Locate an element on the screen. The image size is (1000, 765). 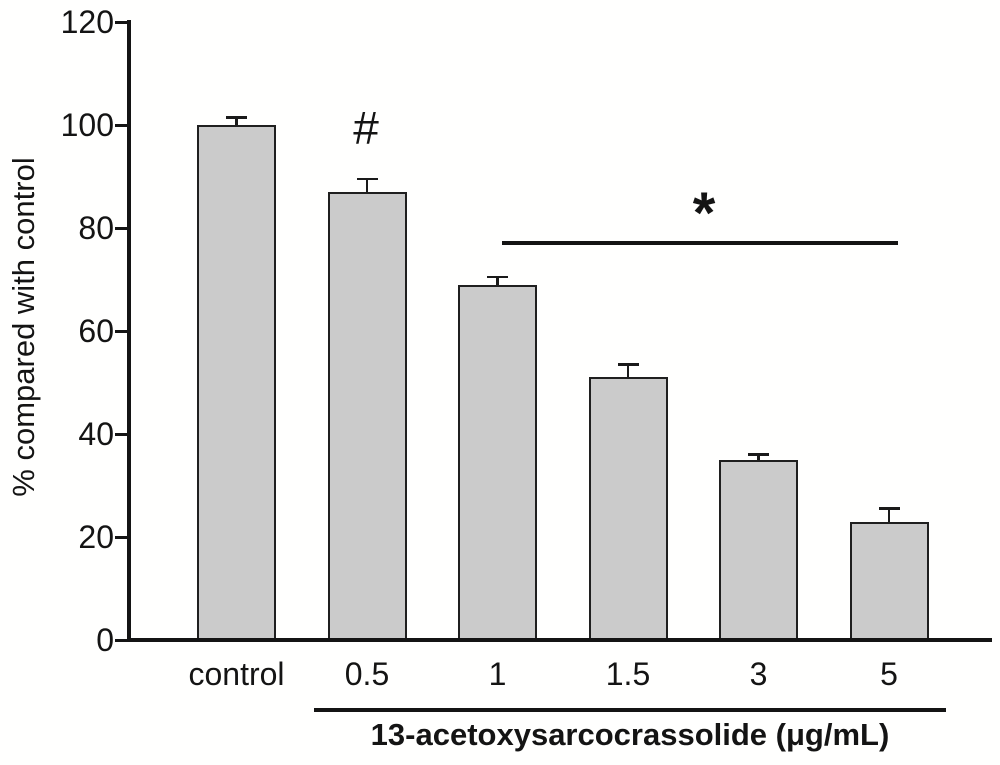
x-tick-label-control: control is located at coordinates (236, 674).